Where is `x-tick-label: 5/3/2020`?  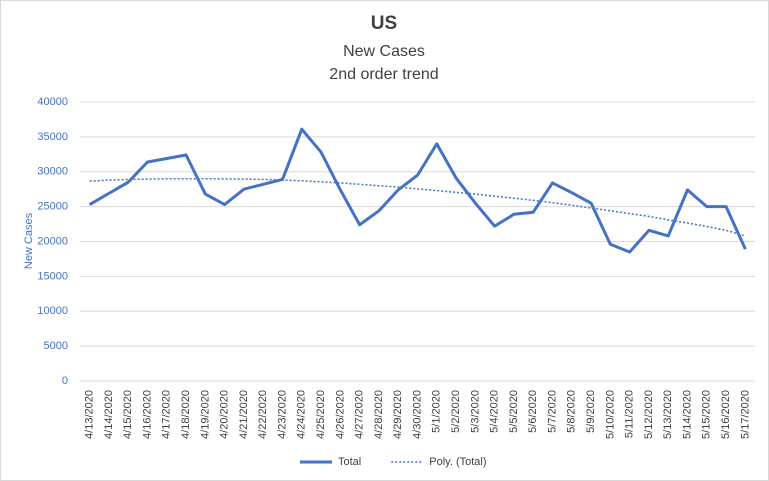 x-tick-label: 5/3/2020 is located at coordinates (475, 411).